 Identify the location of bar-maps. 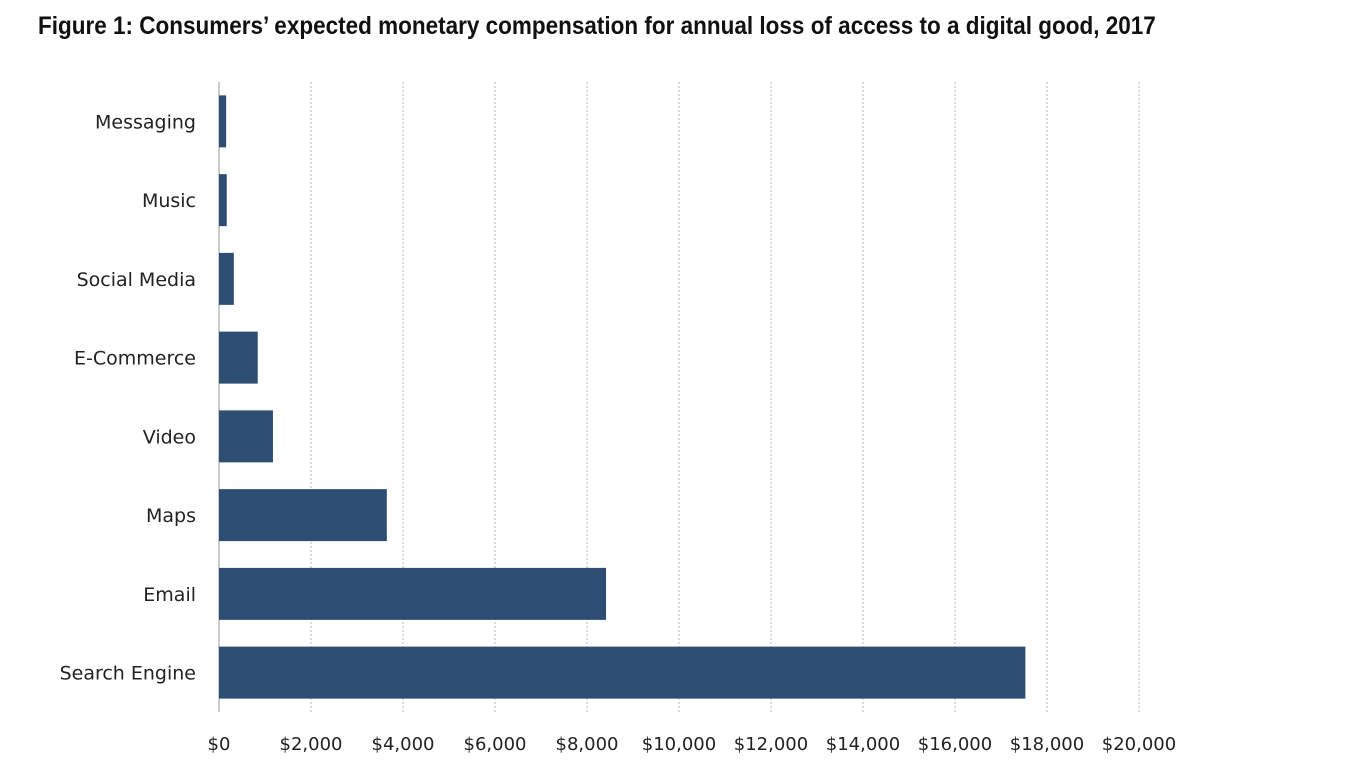
(303, 515).